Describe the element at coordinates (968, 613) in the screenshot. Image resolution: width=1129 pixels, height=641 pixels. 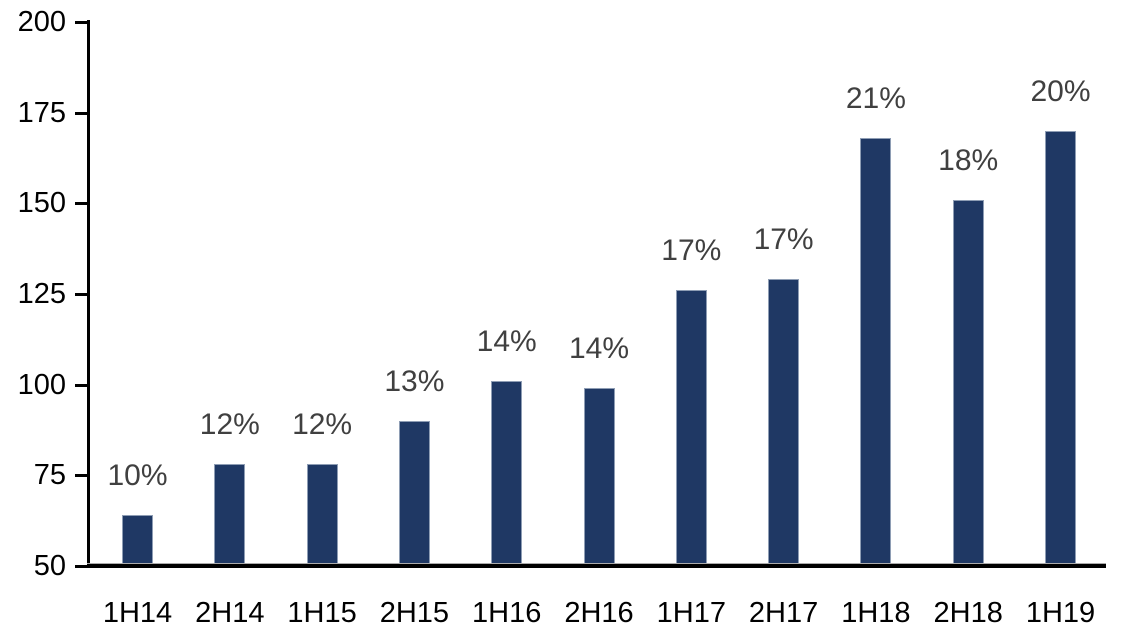
I see `x-axis-category-label: 2H18` at that location.